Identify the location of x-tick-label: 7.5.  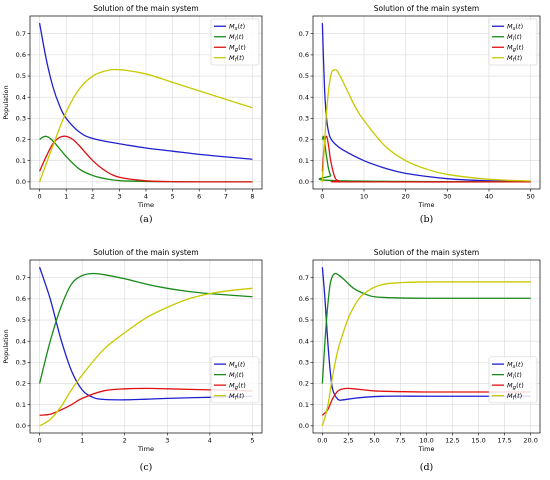
(400, 441).